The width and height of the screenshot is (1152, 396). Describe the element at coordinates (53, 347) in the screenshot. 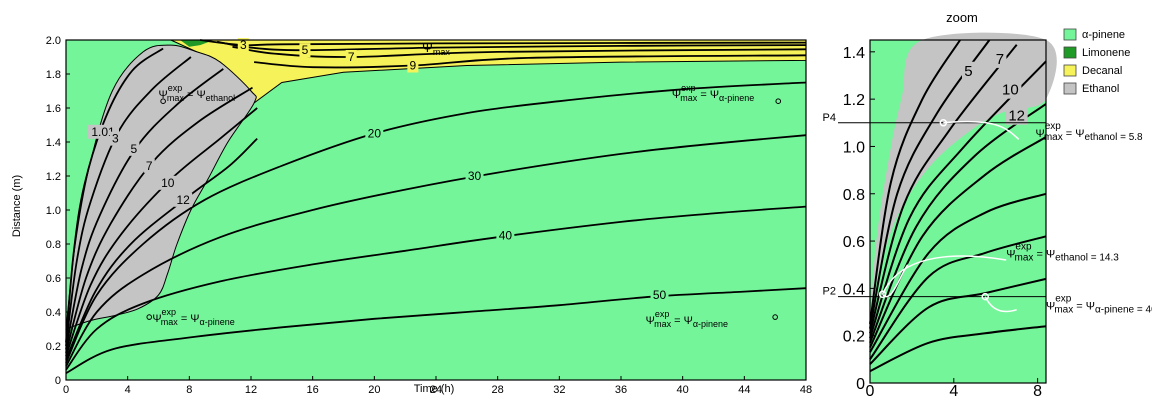

I see `y-tick-label: 0.2` at that location.